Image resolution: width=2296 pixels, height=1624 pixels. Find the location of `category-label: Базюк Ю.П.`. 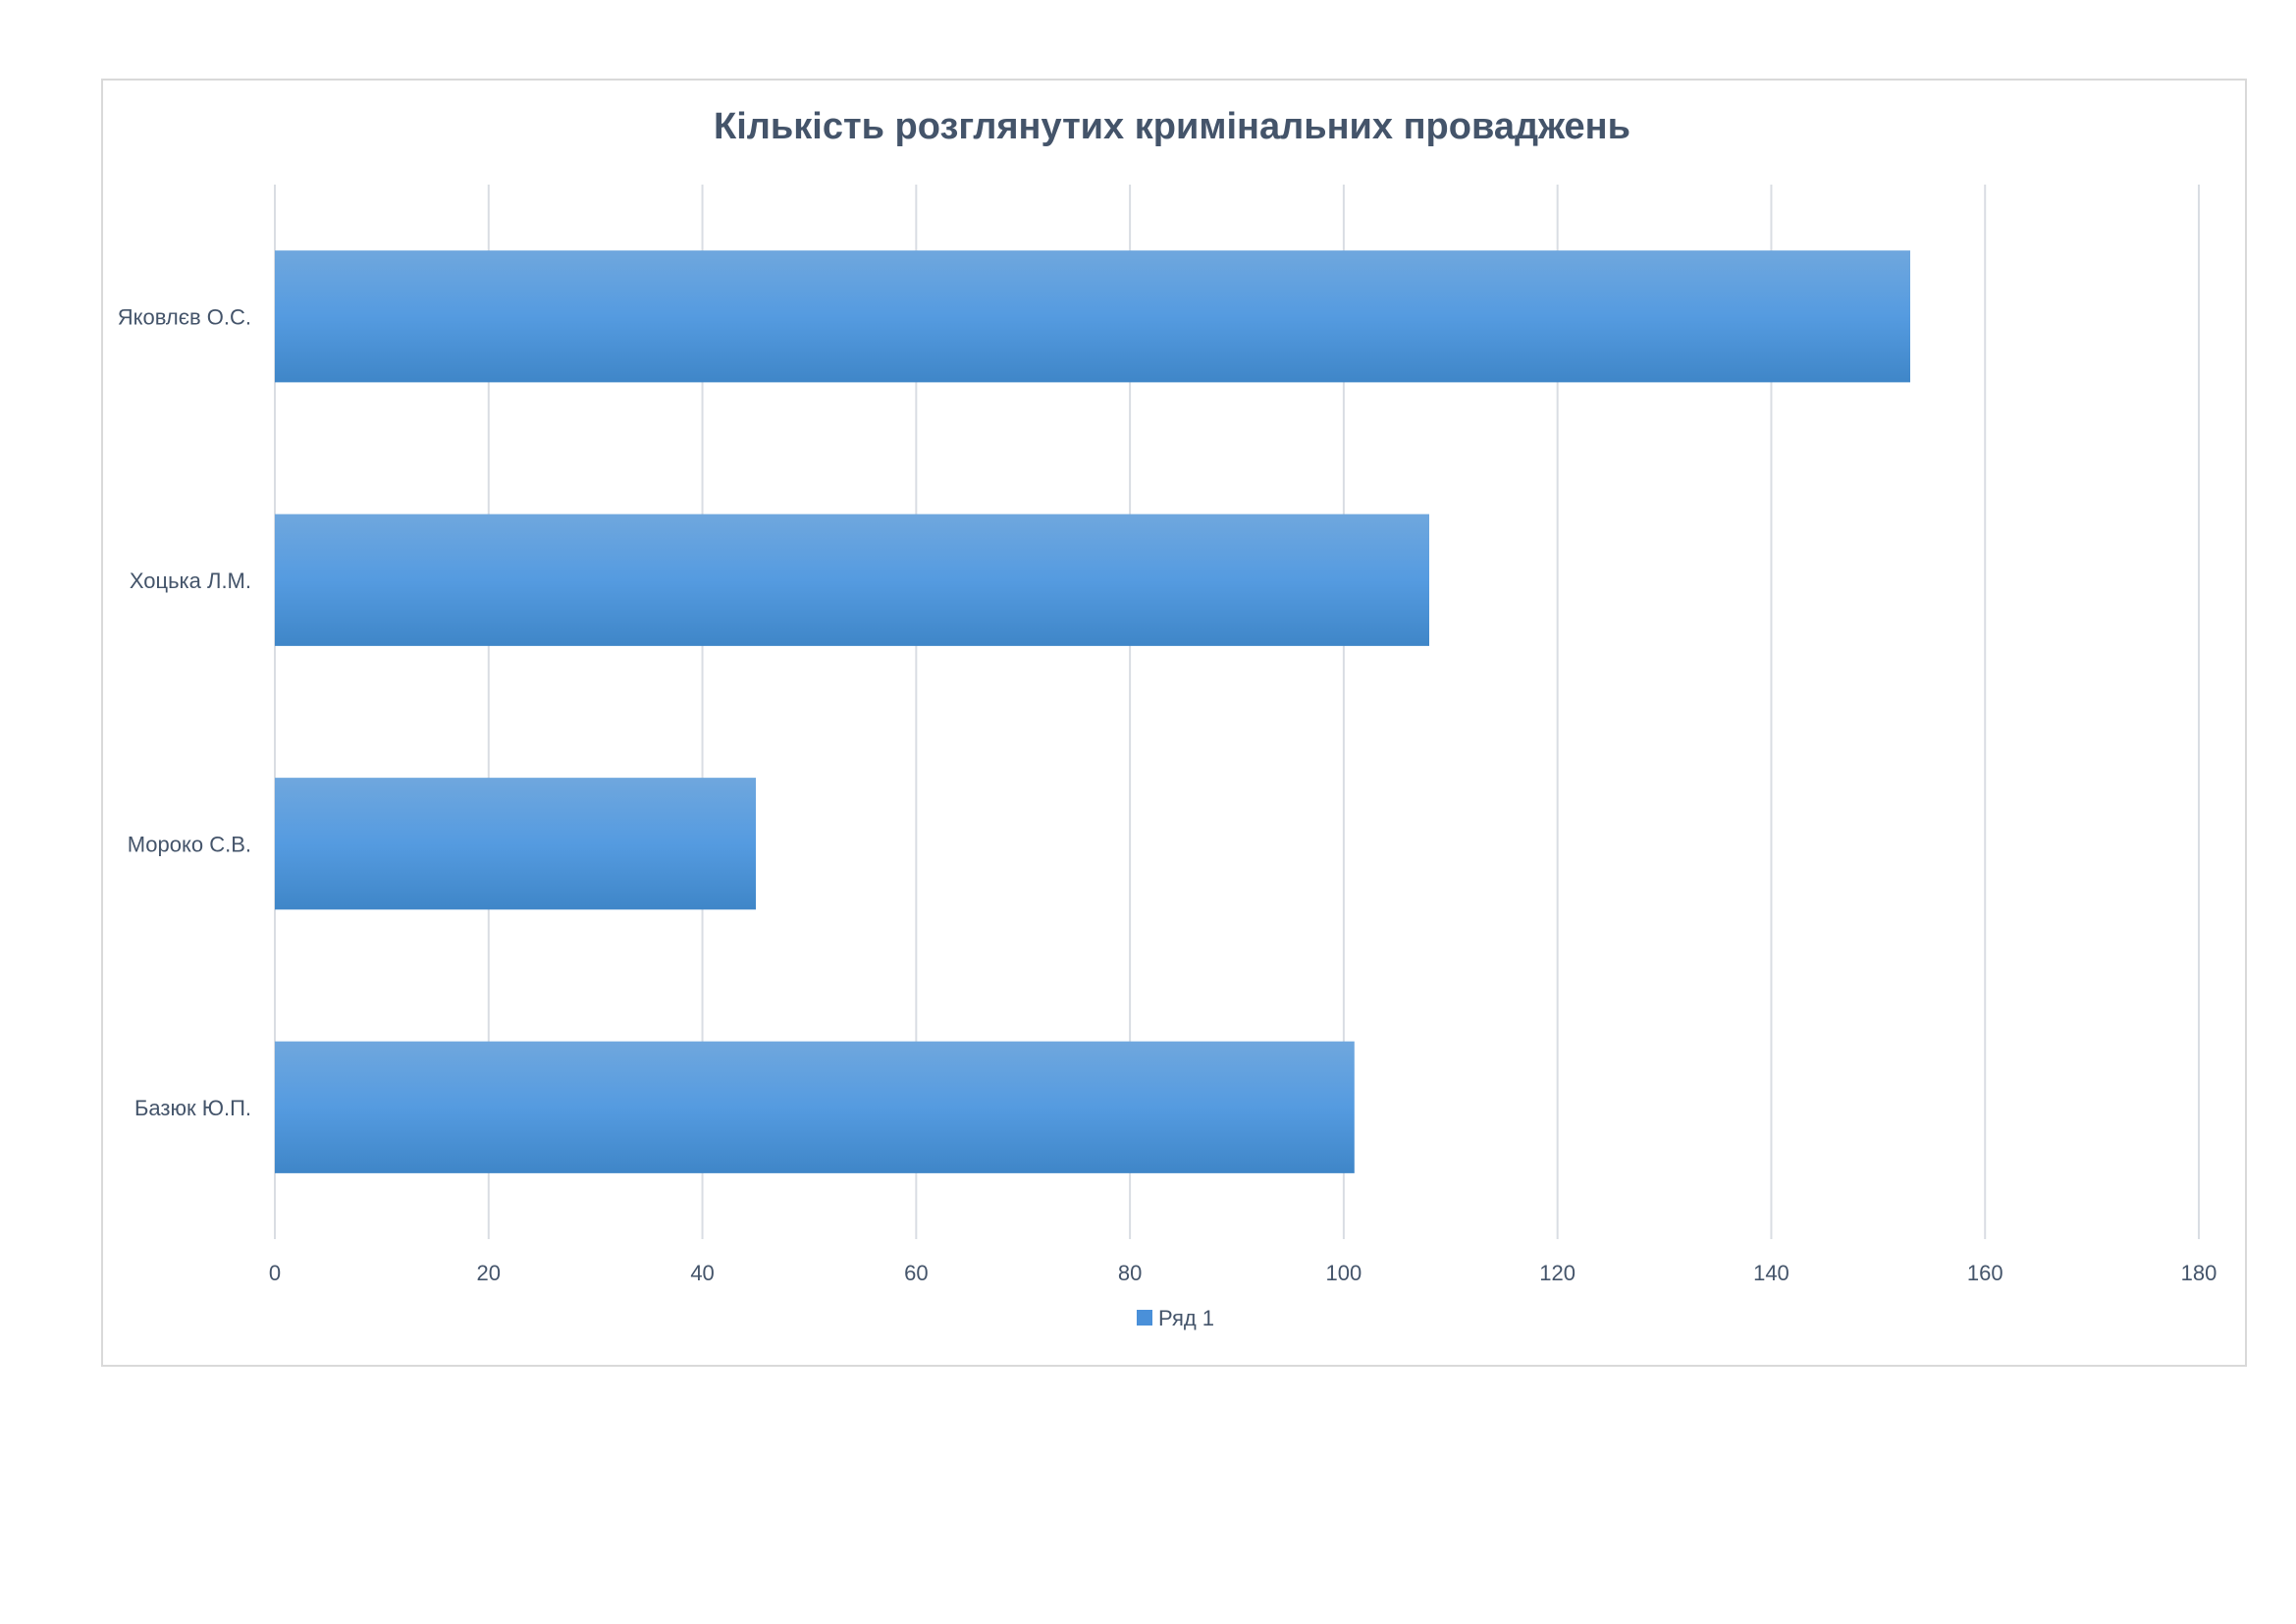

category-label: Базюк Ю.П. is located at coordinates (192, 1108).